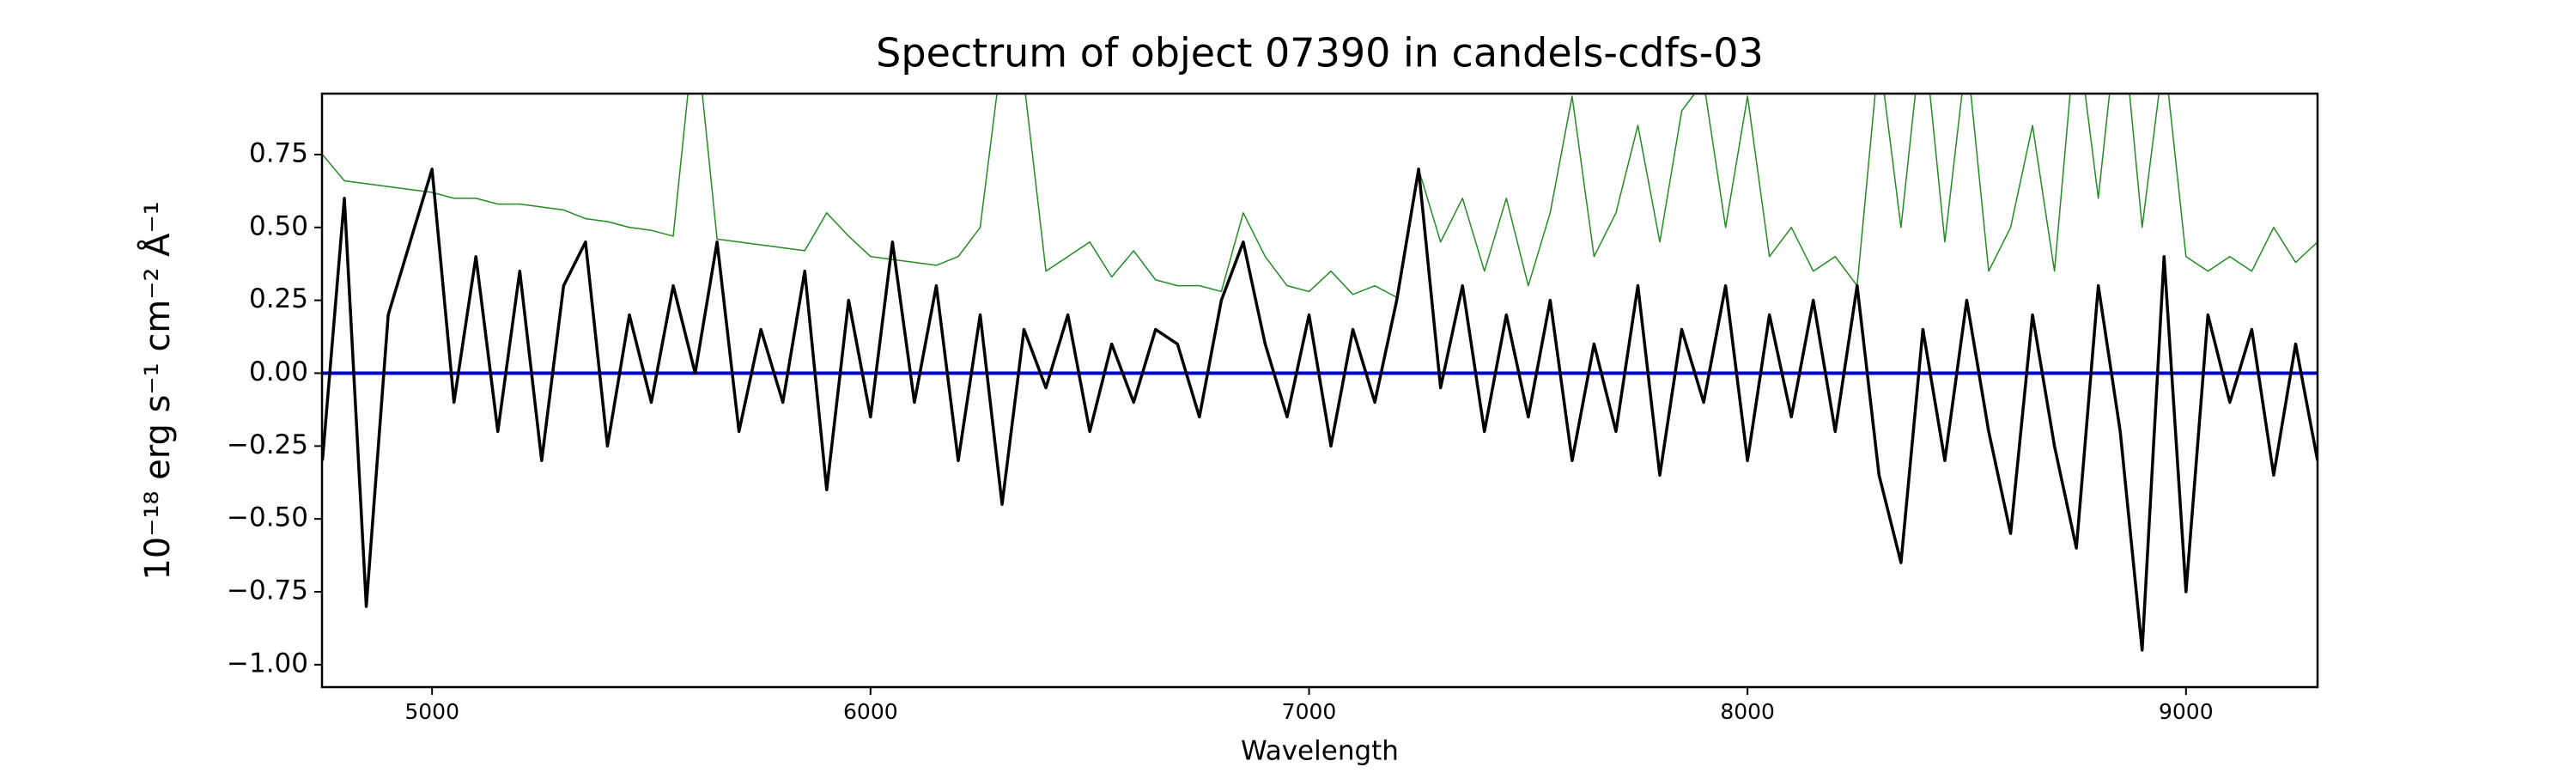 Image resolution: width=2576 pixels, height=773 pixels. What do you see at coordinates (268, 444) in the screenshot?
I see `y-tick-label: −0.25` at bounding box center [268, 444].